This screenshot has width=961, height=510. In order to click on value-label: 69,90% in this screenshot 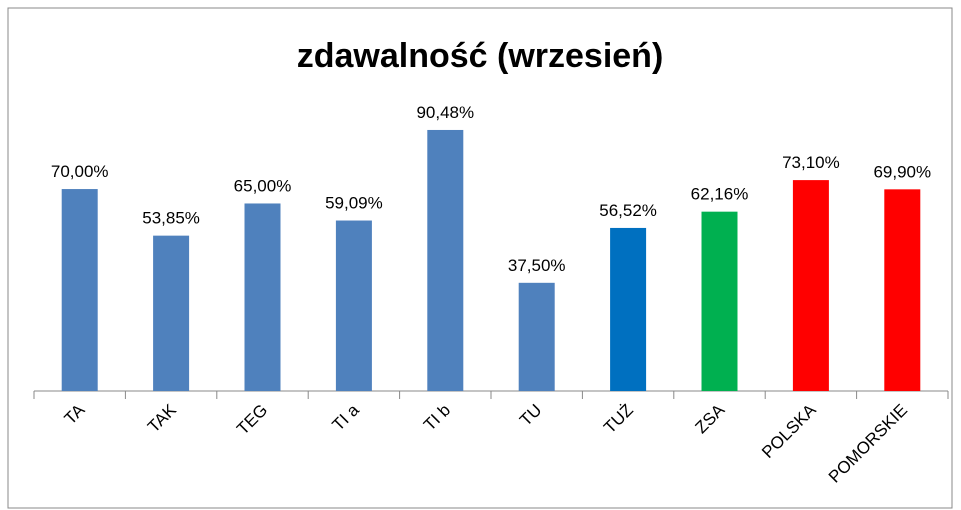, I will do `click(902, 171)`.